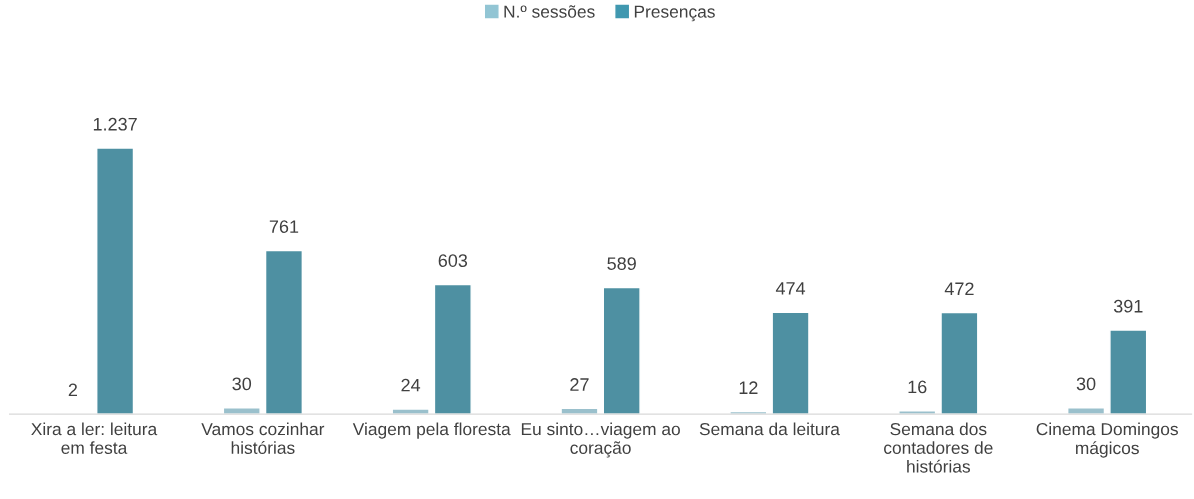  What do you see at coordinates (917, 387) in the screenshot?
I see `data-label: 16` at bounding box center [917, 387].